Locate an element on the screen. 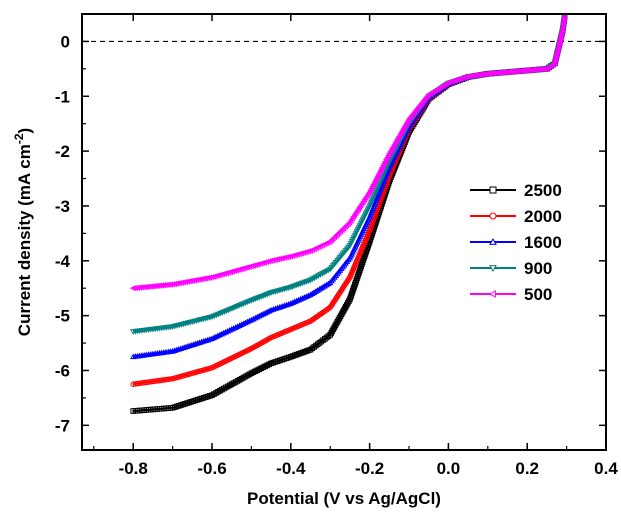 This screenshot has height=512, width=621. x-axis-title: Potential (V vs Ag/AgCl) is located at coordinates (344, 498).